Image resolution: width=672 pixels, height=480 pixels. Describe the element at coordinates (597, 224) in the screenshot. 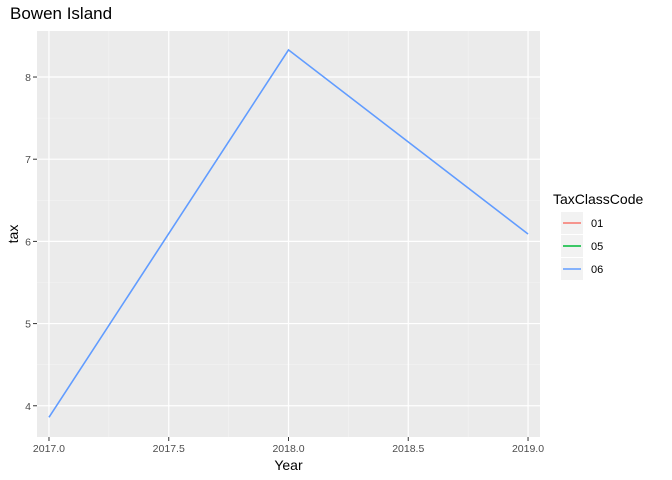

I see `legend-label: 01` at that location.